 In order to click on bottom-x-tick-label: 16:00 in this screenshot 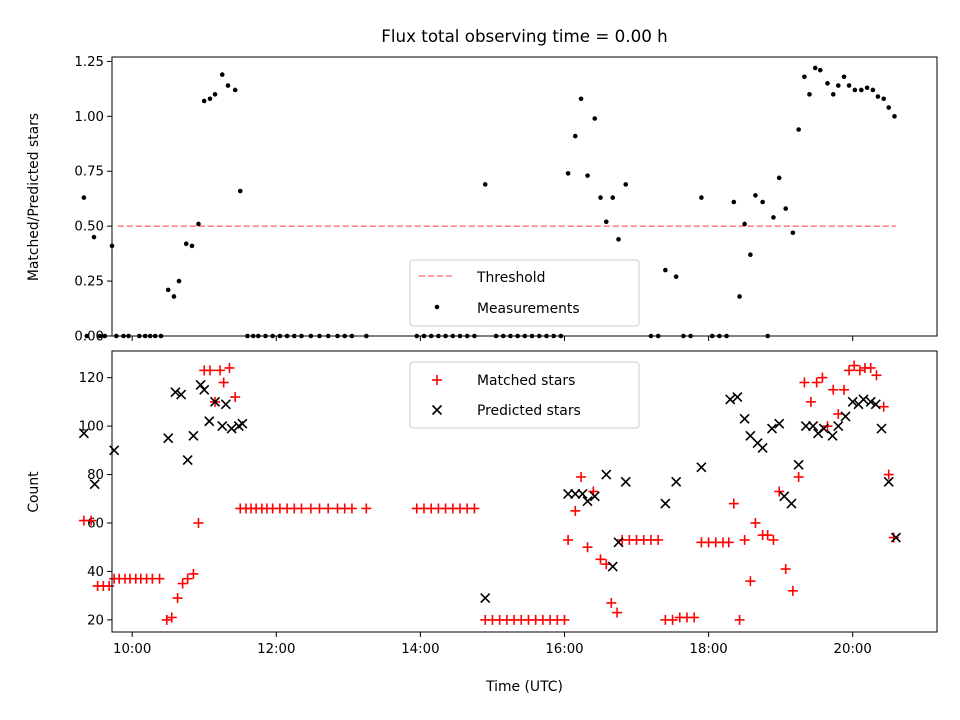, I will do `click(564, 649)`.